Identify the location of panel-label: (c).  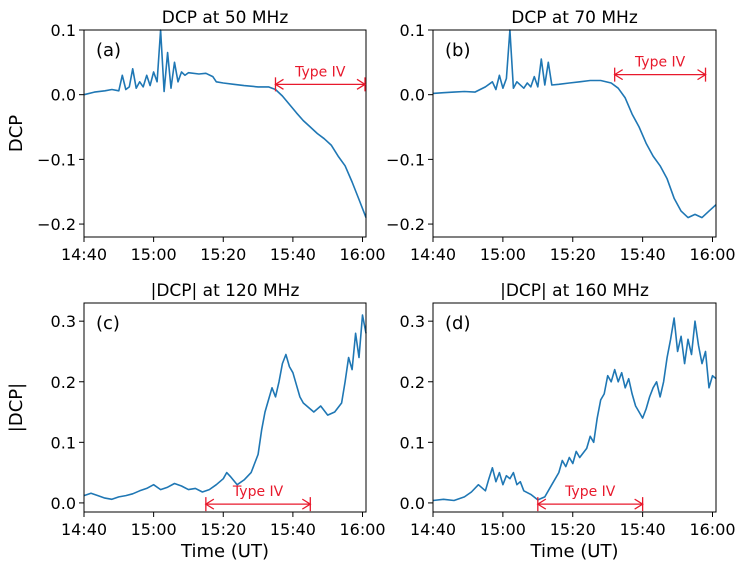
(108, 323).